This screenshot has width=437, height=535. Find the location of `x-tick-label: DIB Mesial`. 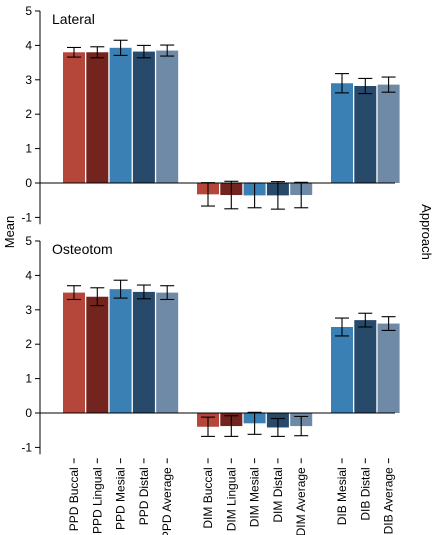

x-tick-label: DIB Mesial is located at coordinates (342, 496).